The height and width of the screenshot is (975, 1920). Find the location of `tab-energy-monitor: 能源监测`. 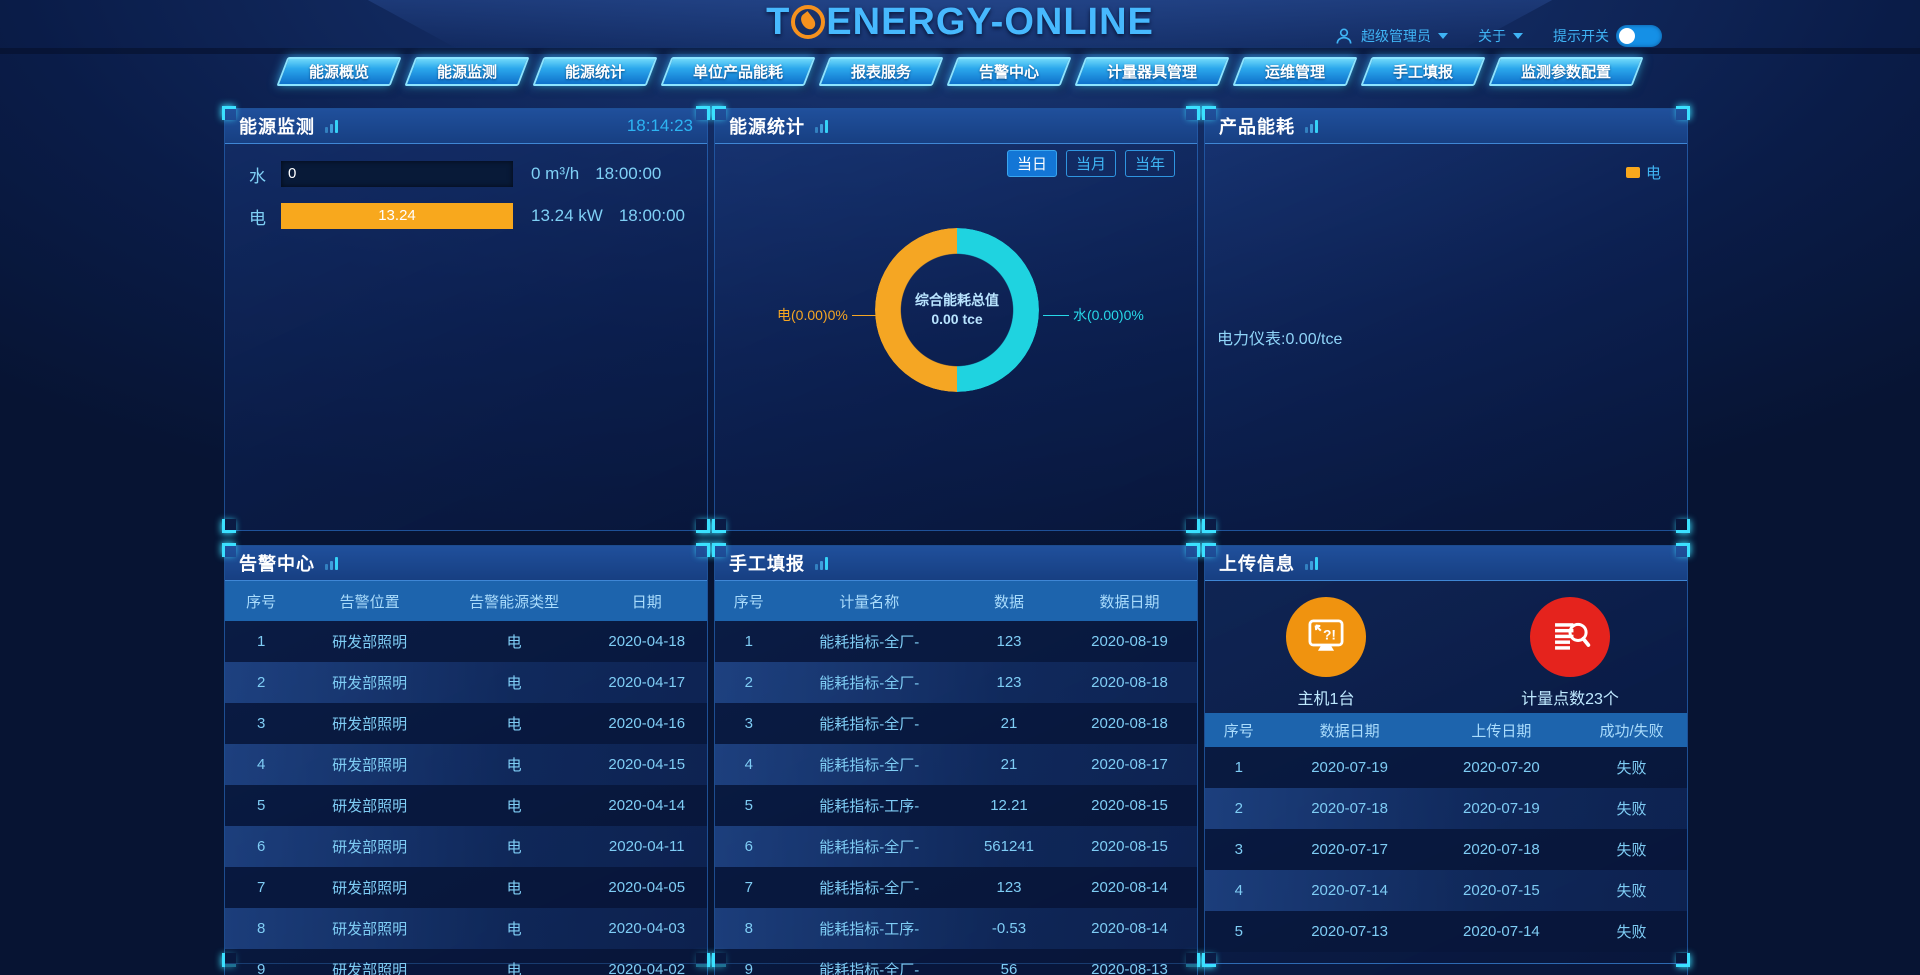

tab-energy-monitor: 能源监测 is located at coordinates (467, 71).